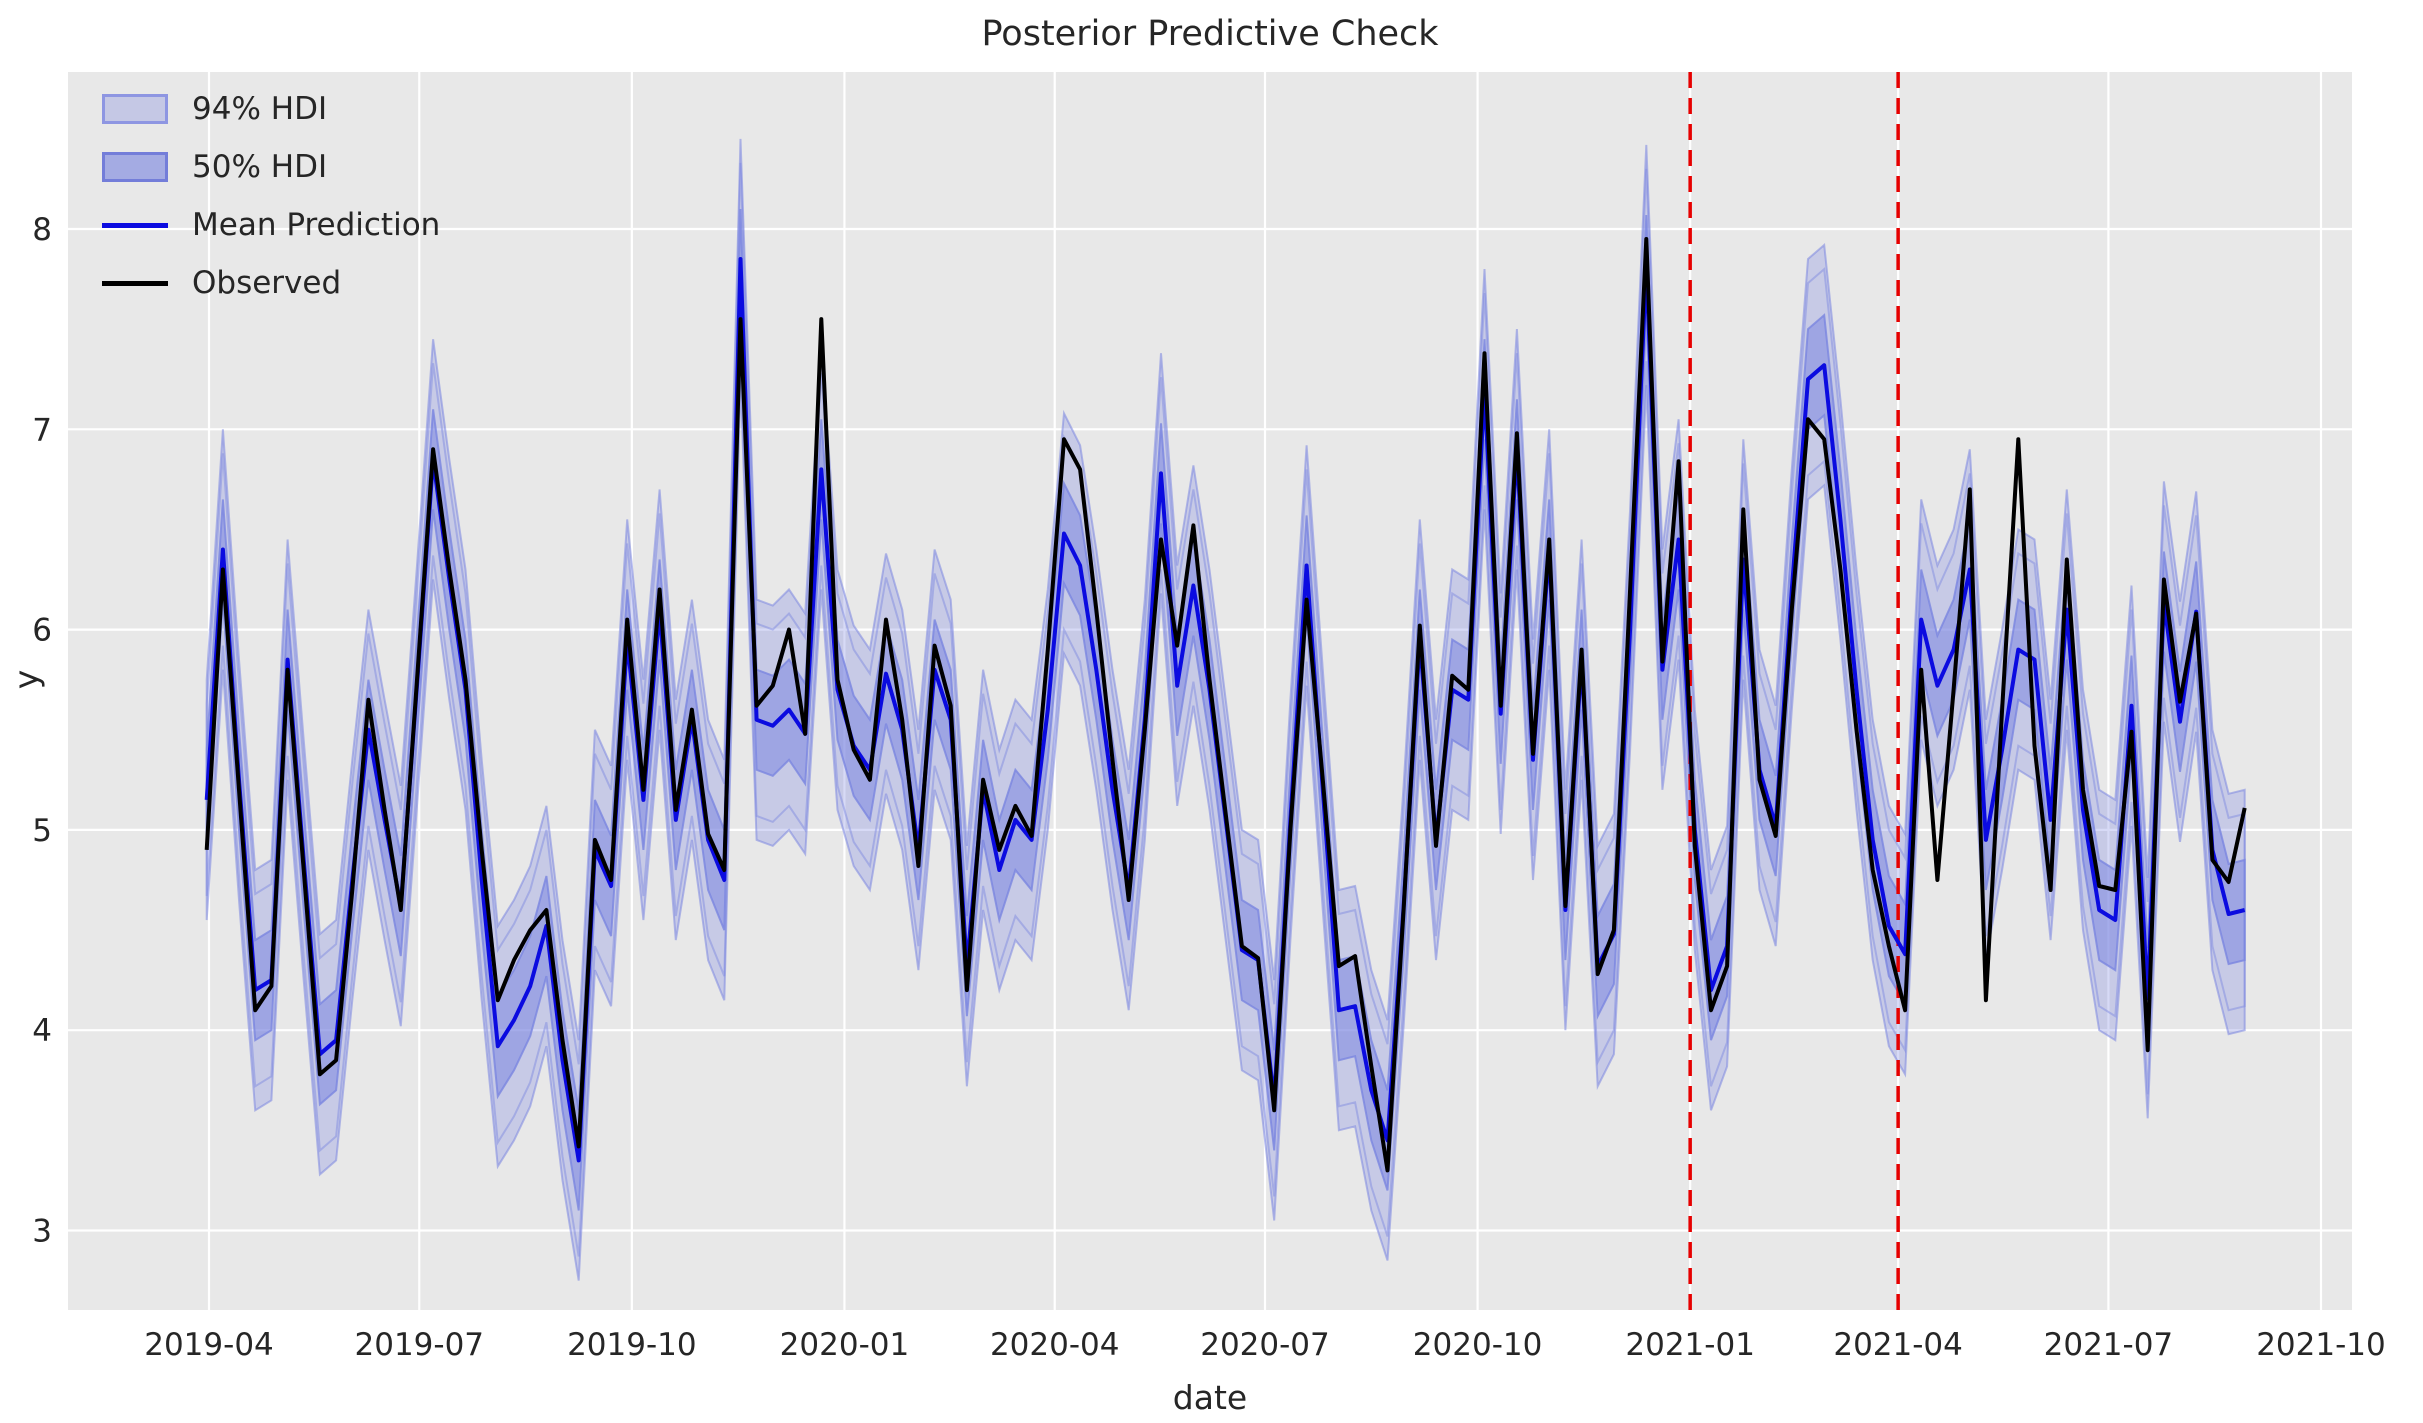 The image size is (2423, 1423). Describe the element at coordinates (135, 109) in the screenshot. I see `hdi94-band-swatch-icon` at that location.